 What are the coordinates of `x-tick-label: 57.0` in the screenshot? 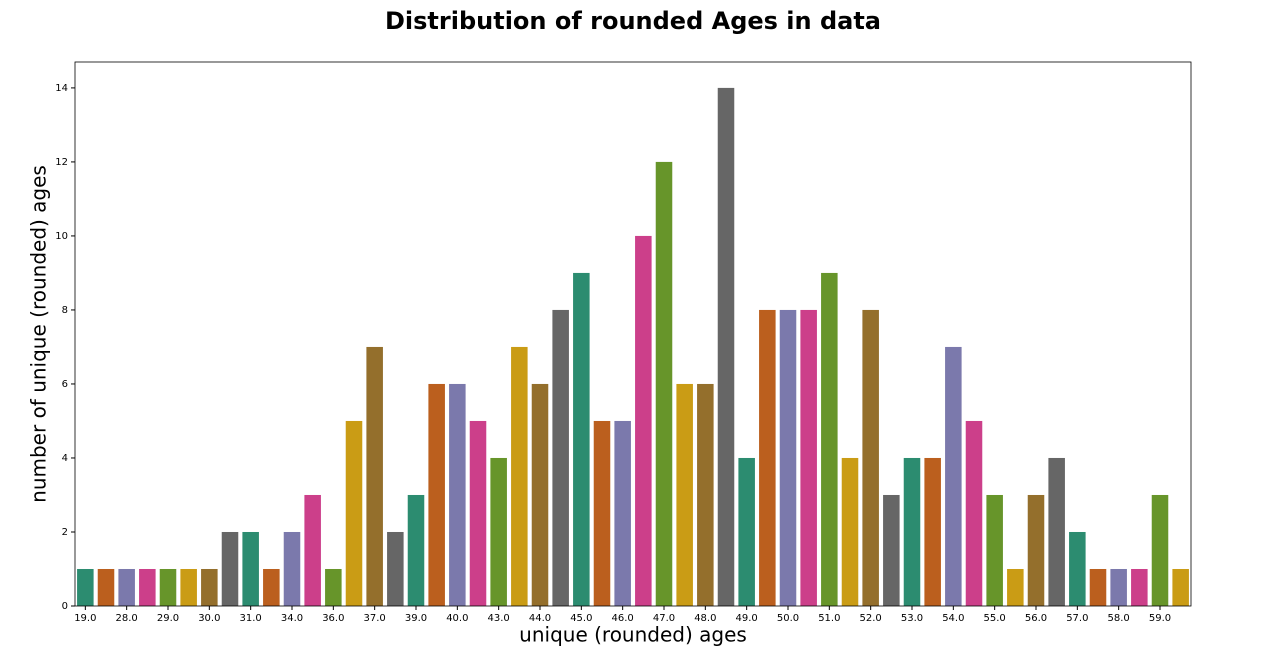 It's located at (1077, 618).